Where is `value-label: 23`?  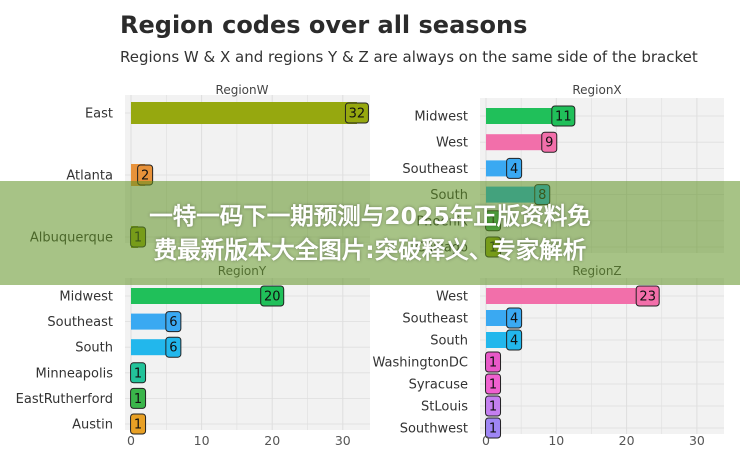 value-label: 23 is located at coordinates (647, 297).